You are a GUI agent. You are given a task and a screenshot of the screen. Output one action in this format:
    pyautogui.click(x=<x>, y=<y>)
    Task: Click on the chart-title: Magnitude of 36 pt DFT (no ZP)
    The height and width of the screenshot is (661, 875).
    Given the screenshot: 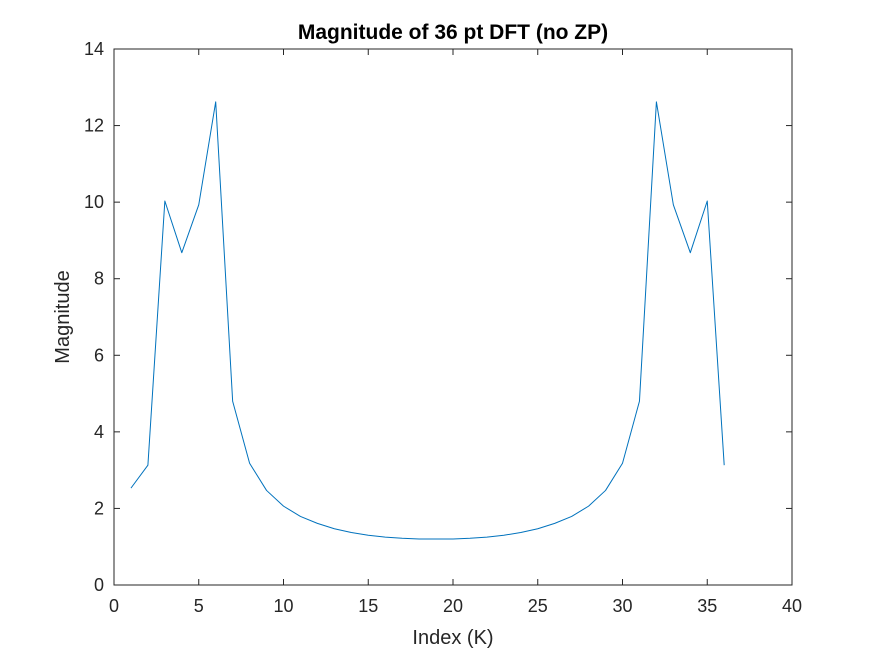 What is the action you would take?
    pyautogui.click(x=453, y=32)
    